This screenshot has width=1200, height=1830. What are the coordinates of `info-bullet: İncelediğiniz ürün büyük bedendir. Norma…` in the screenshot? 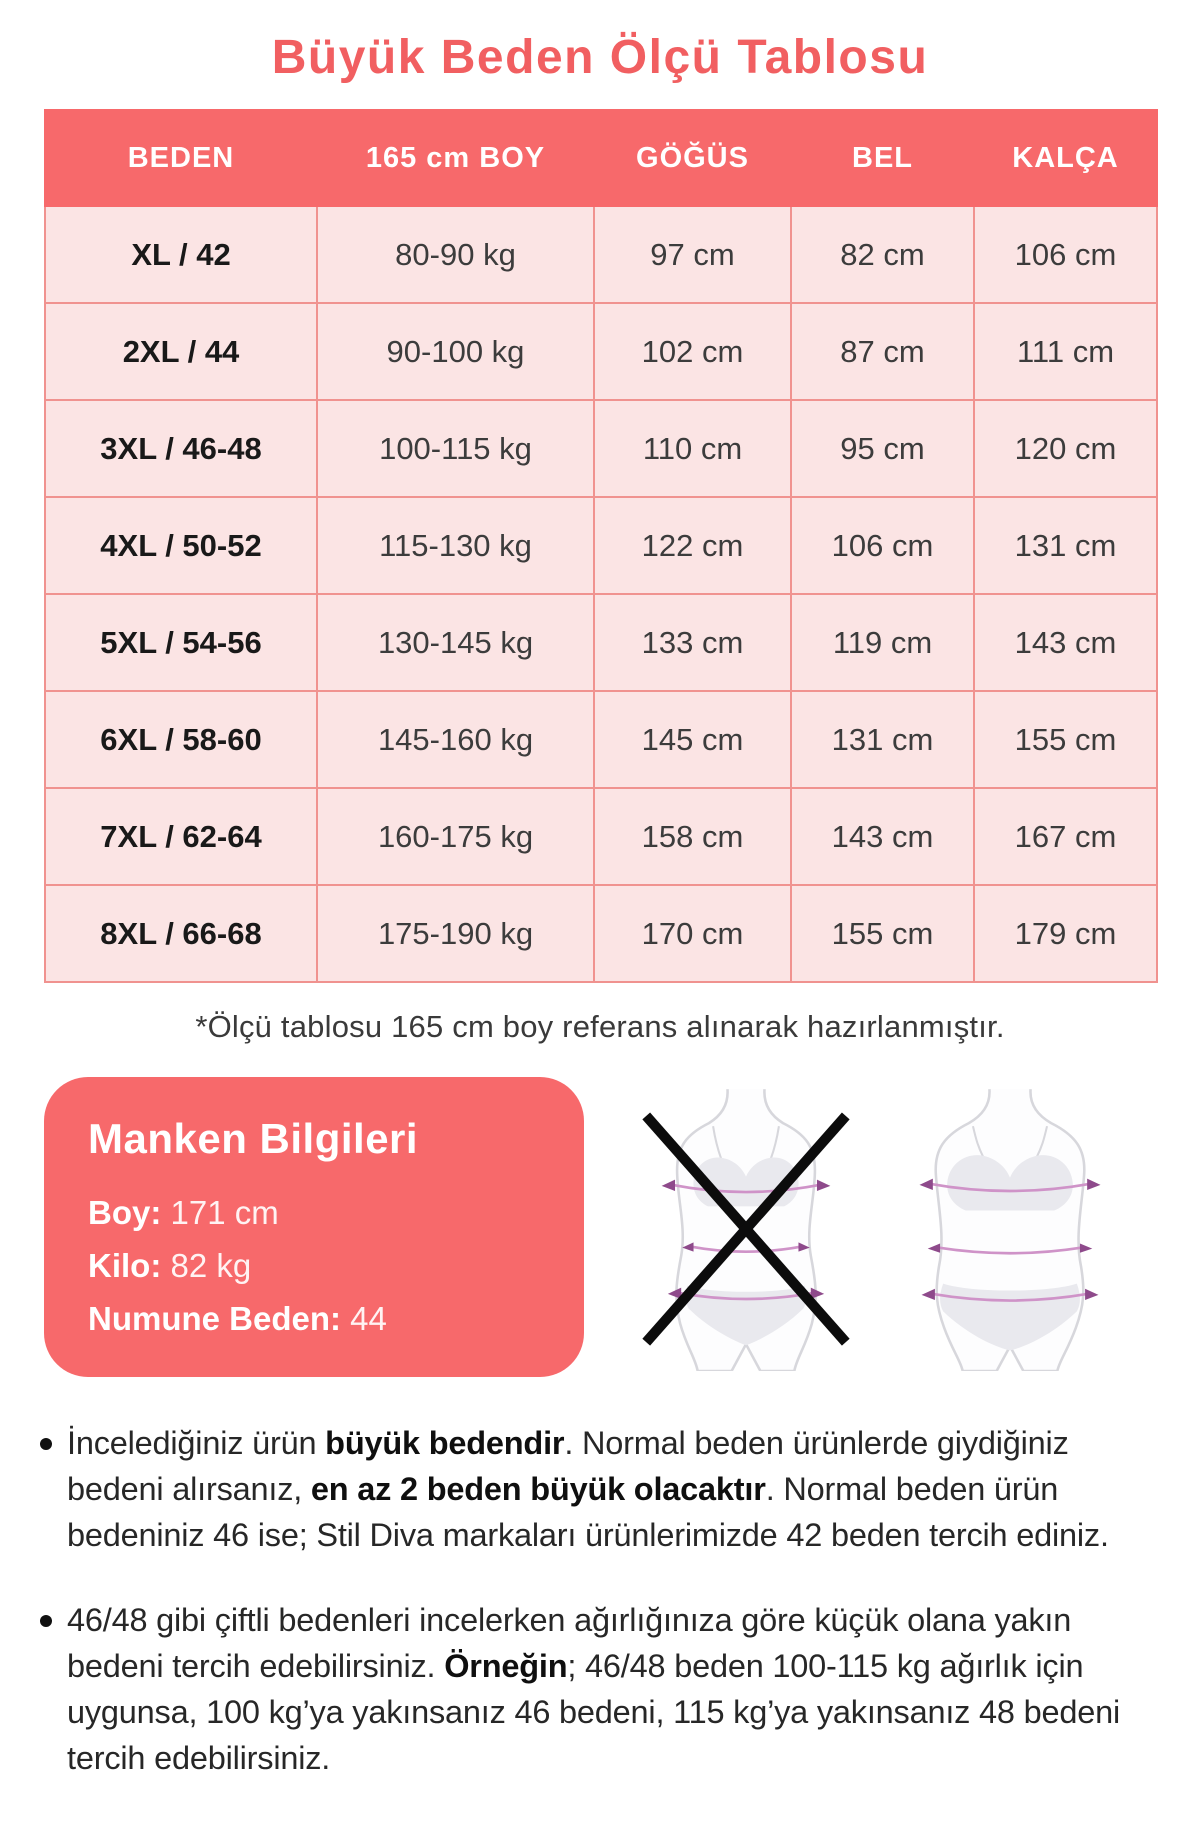 It's located at (600, 1489).